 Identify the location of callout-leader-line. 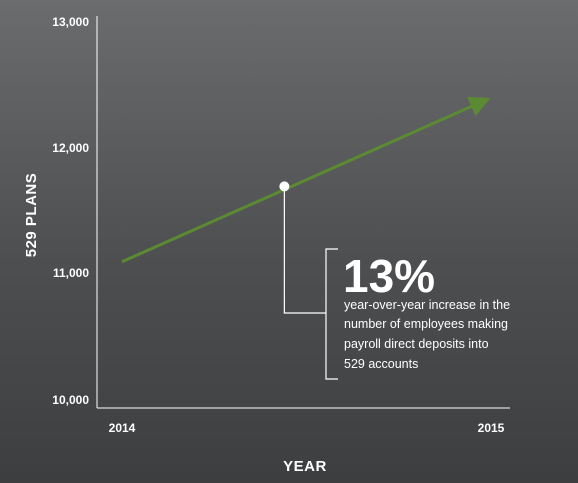
(304, 250).